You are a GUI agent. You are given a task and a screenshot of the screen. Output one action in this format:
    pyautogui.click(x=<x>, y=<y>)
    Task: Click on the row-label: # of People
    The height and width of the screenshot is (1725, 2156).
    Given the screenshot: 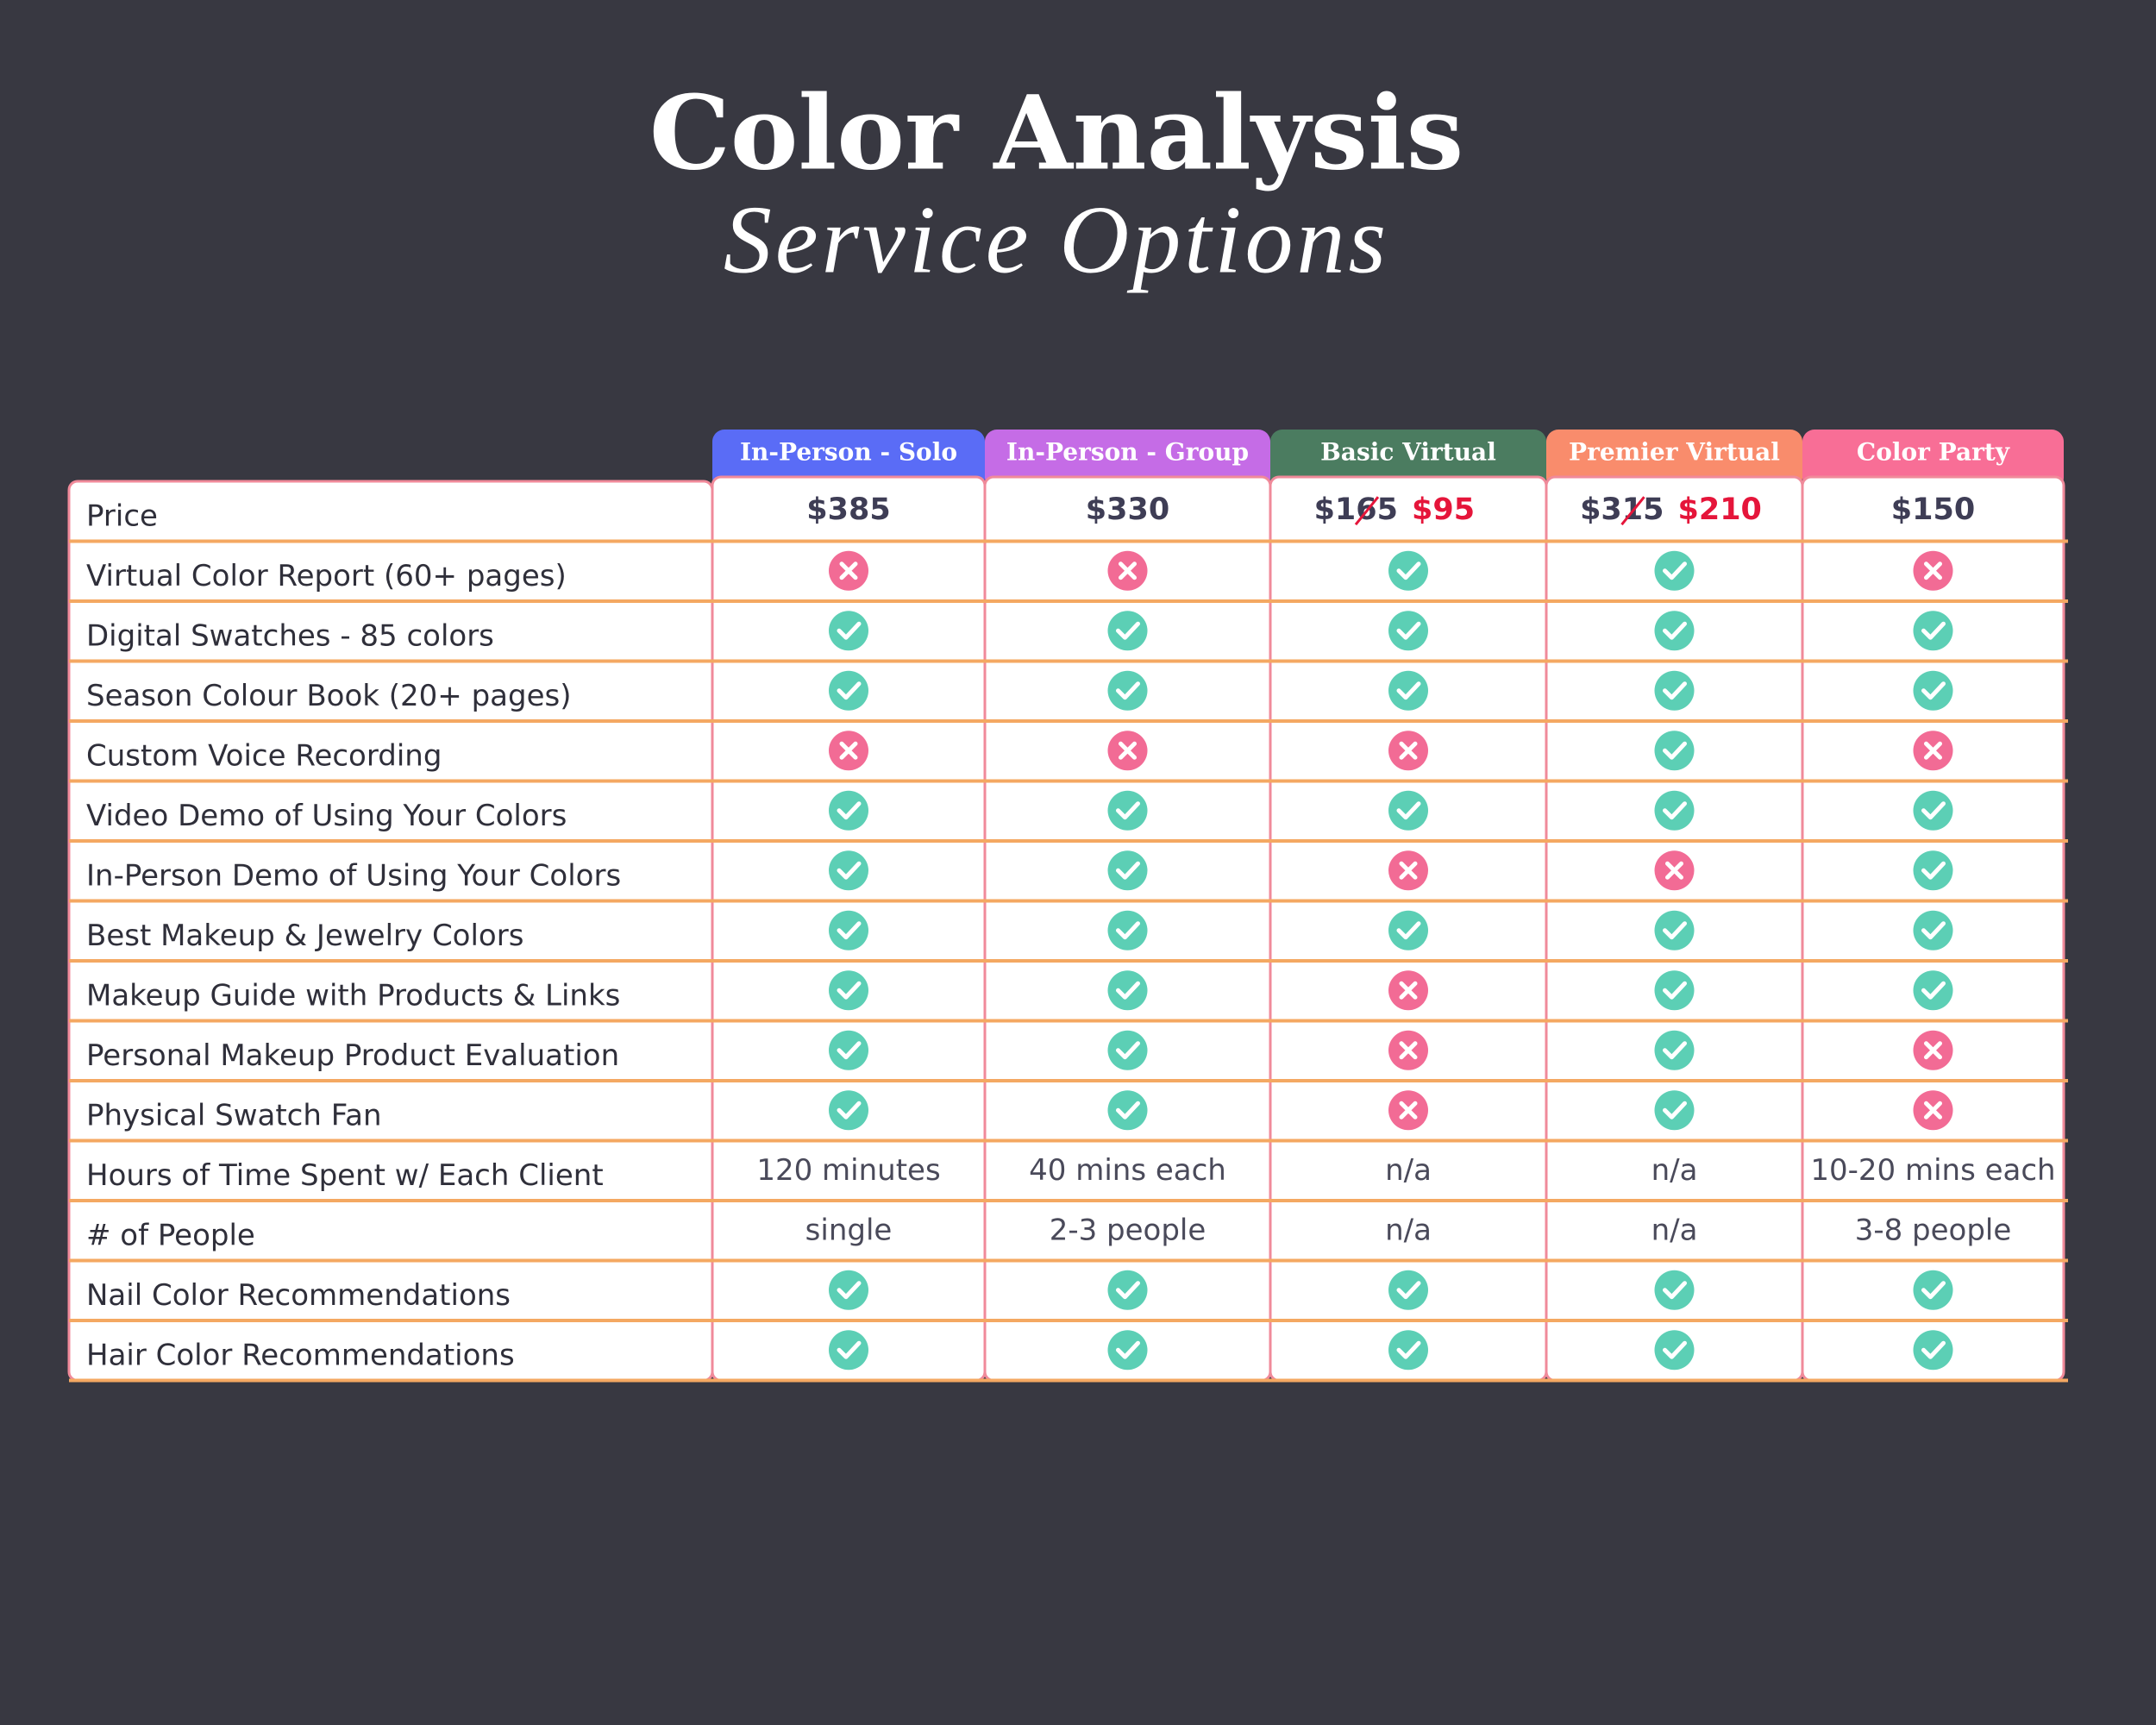 What is the action you would take?
    pyautogui.click(x=170, y=1236)
    